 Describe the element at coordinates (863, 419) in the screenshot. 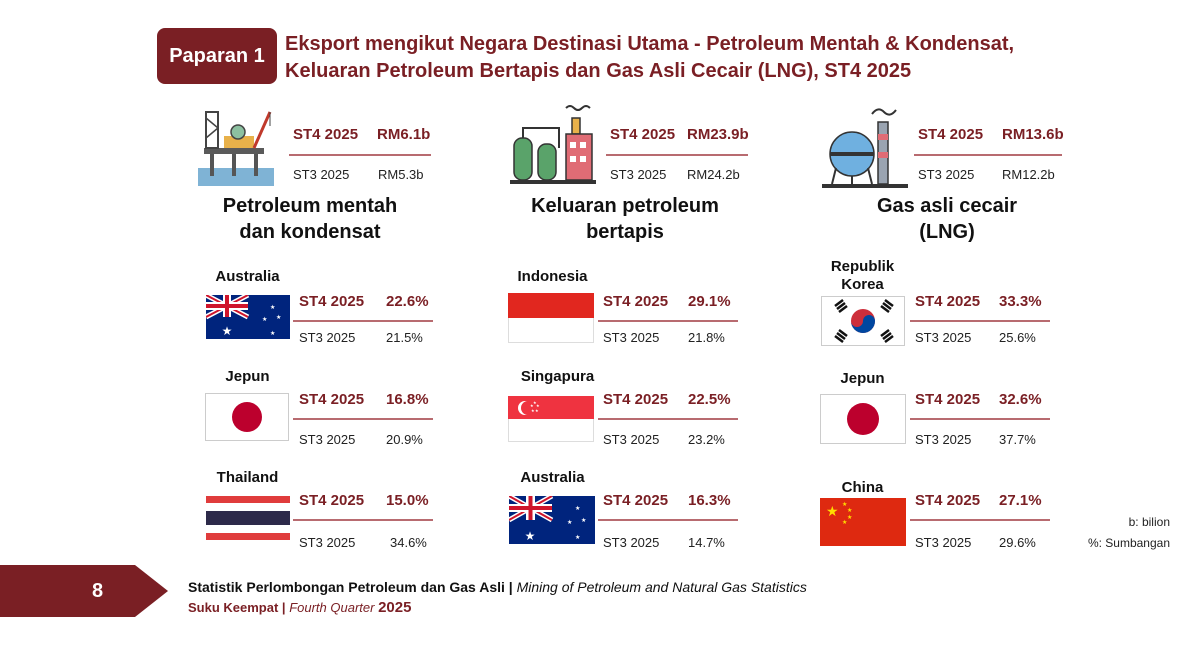

I see `japan-flag` at that location.